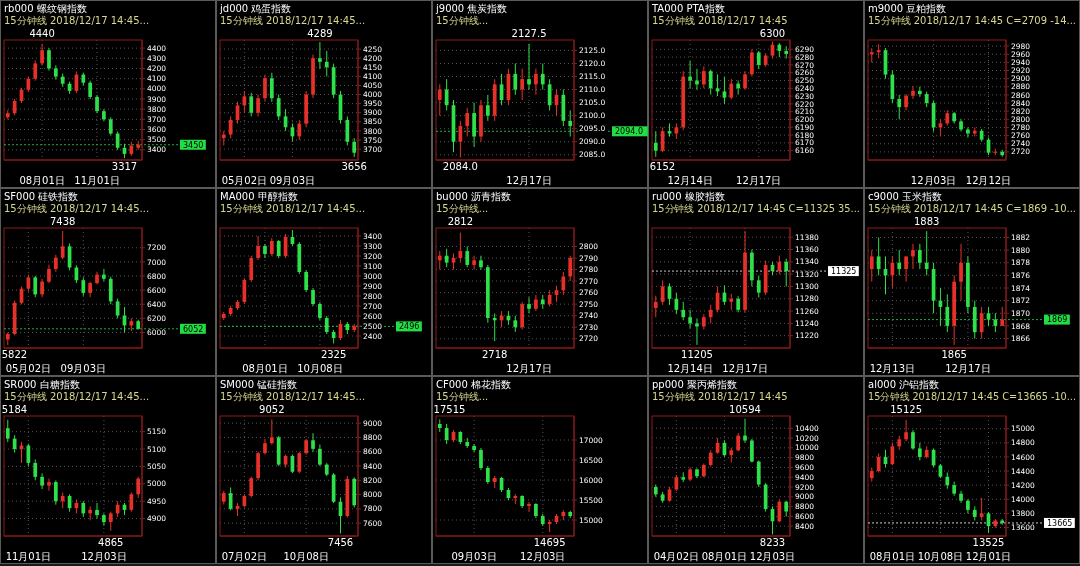 Image resolution: width=1080 pixels, height=566 pixels. I want to click on chart-title: c9000 玉米指数, so click(905, 196).